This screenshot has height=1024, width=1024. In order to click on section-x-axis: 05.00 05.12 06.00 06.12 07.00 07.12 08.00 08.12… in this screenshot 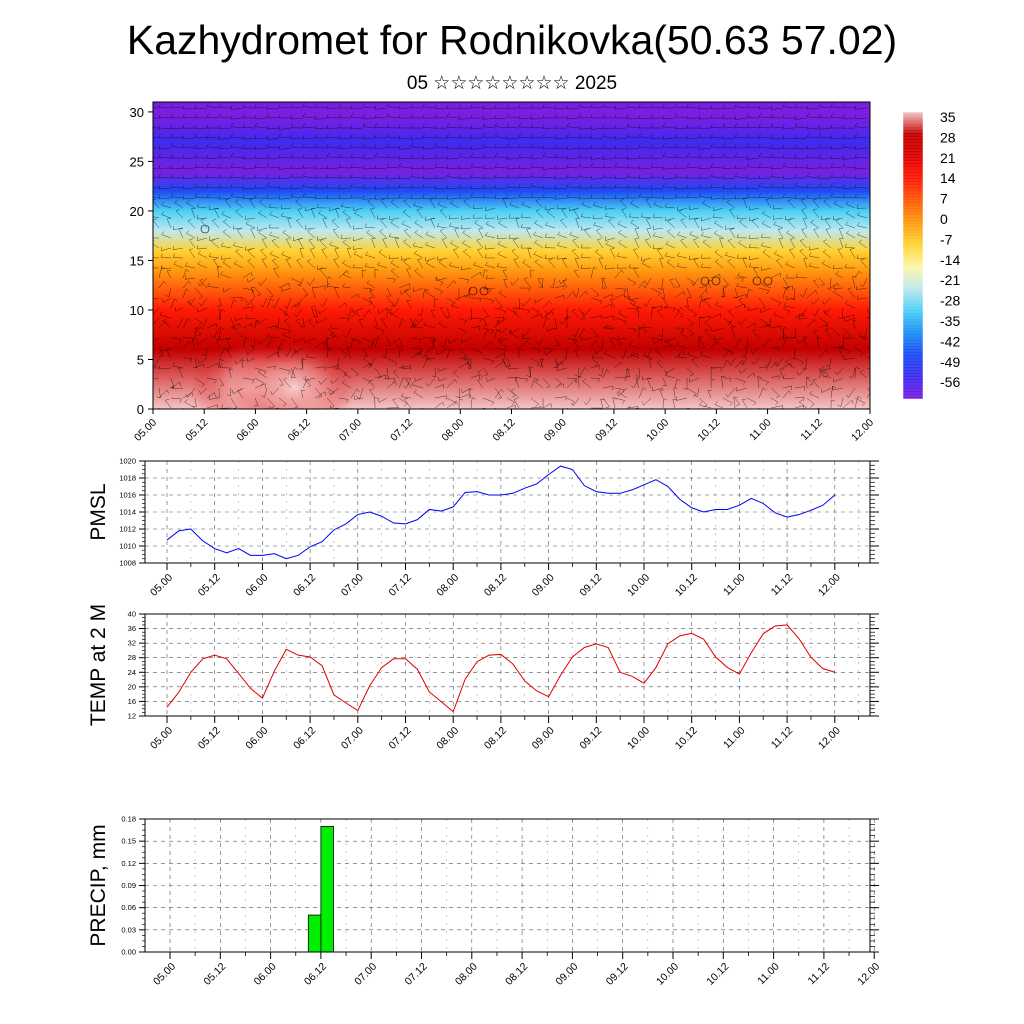, I will do `click(504, 426)`.